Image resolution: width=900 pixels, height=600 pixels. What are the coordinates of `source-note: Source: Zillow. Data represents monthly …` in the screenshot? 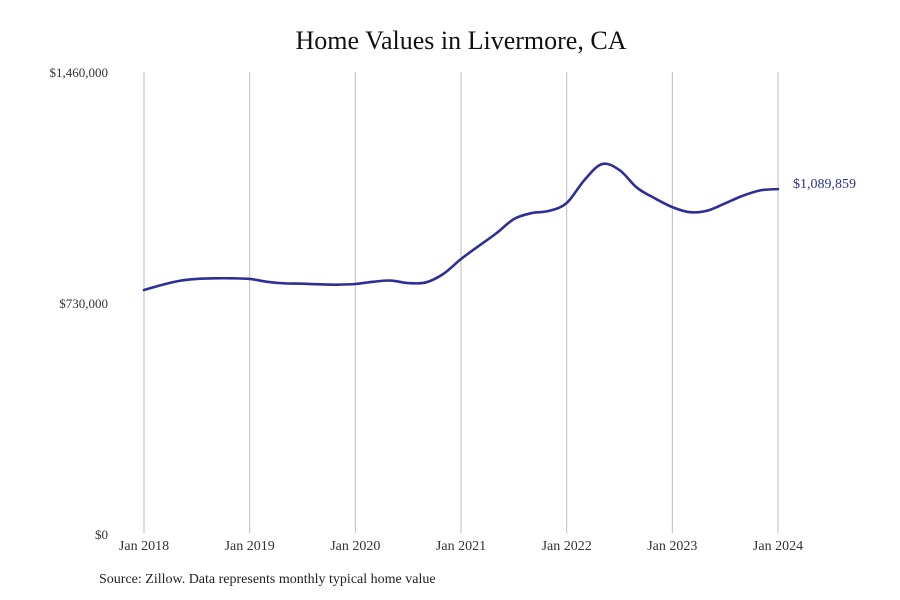 It's located at (267, 579).